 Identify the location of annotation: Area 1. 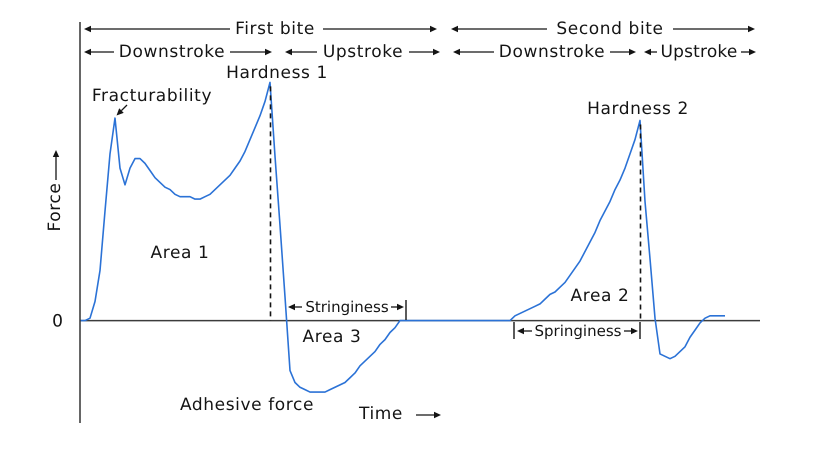
(180, 253).